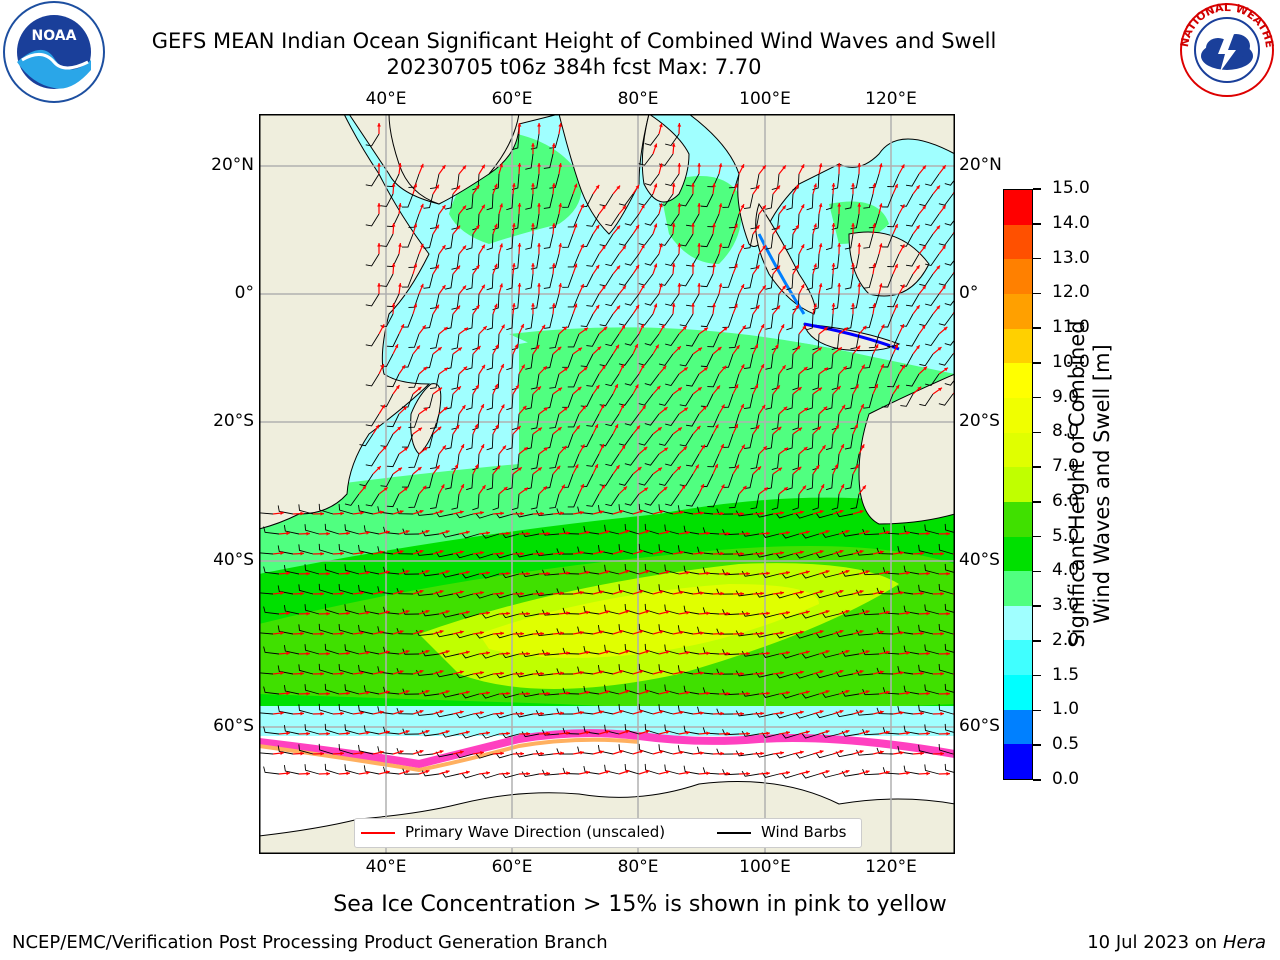 The image size is (1280, 960). Describe the element at coordinates (512, 867) in the screenshot. I see `lon-tick-bottom: 60°E` at that location.